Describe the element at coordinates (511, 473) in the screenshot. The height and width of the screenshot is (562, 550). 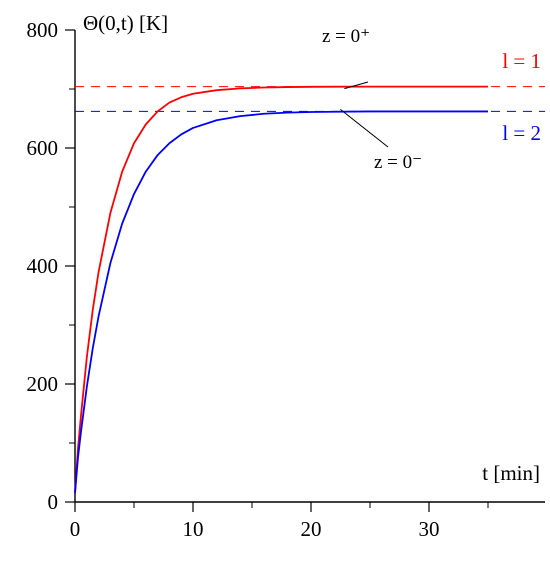
I see `x-axis-title: t [min]` at that location.